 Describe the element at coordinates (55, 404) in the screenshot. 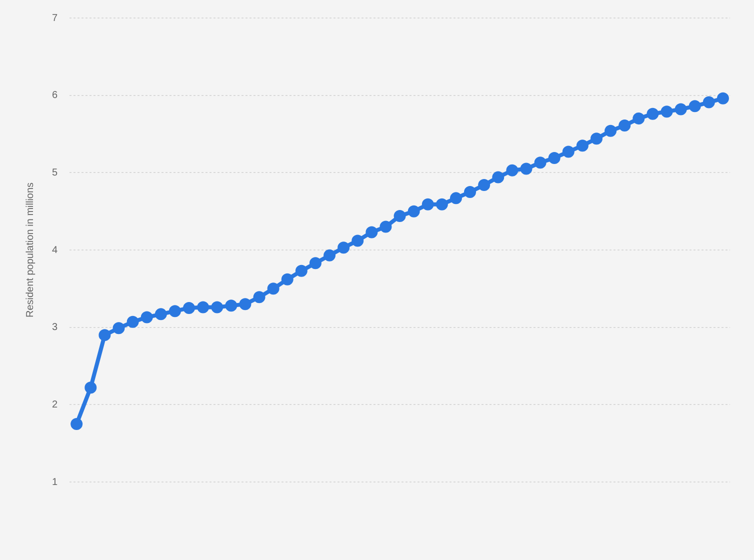

I see `y-tick-label: 2` at that location.